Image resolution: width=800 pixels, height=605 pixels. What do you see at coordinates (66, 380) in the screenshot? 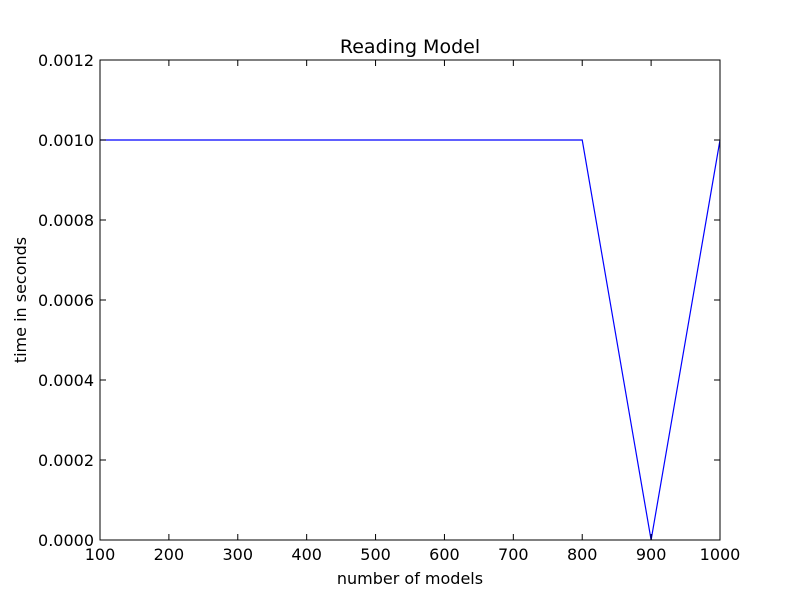
I see `y-tick-label: 0.0004` at bounding box center [66, 380].